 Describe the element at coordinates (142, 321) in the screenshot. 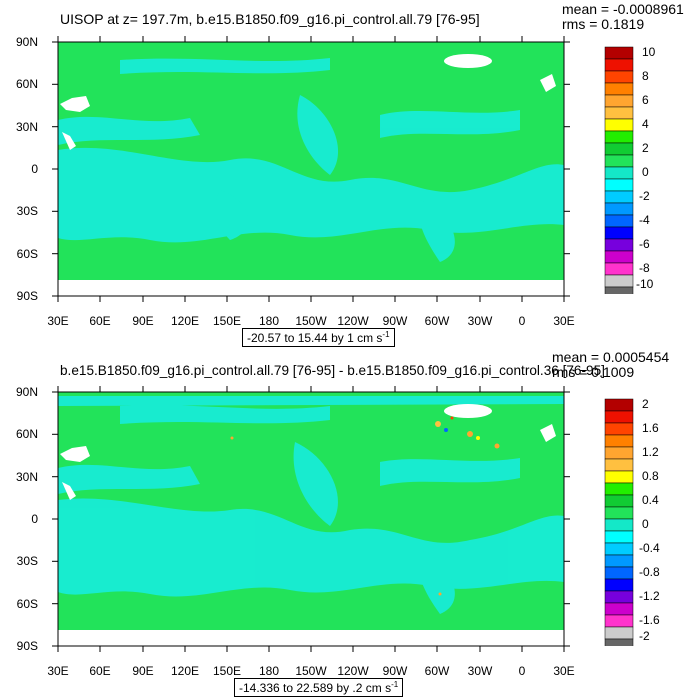

I see `panel1-lon-label: 90E` at that location.